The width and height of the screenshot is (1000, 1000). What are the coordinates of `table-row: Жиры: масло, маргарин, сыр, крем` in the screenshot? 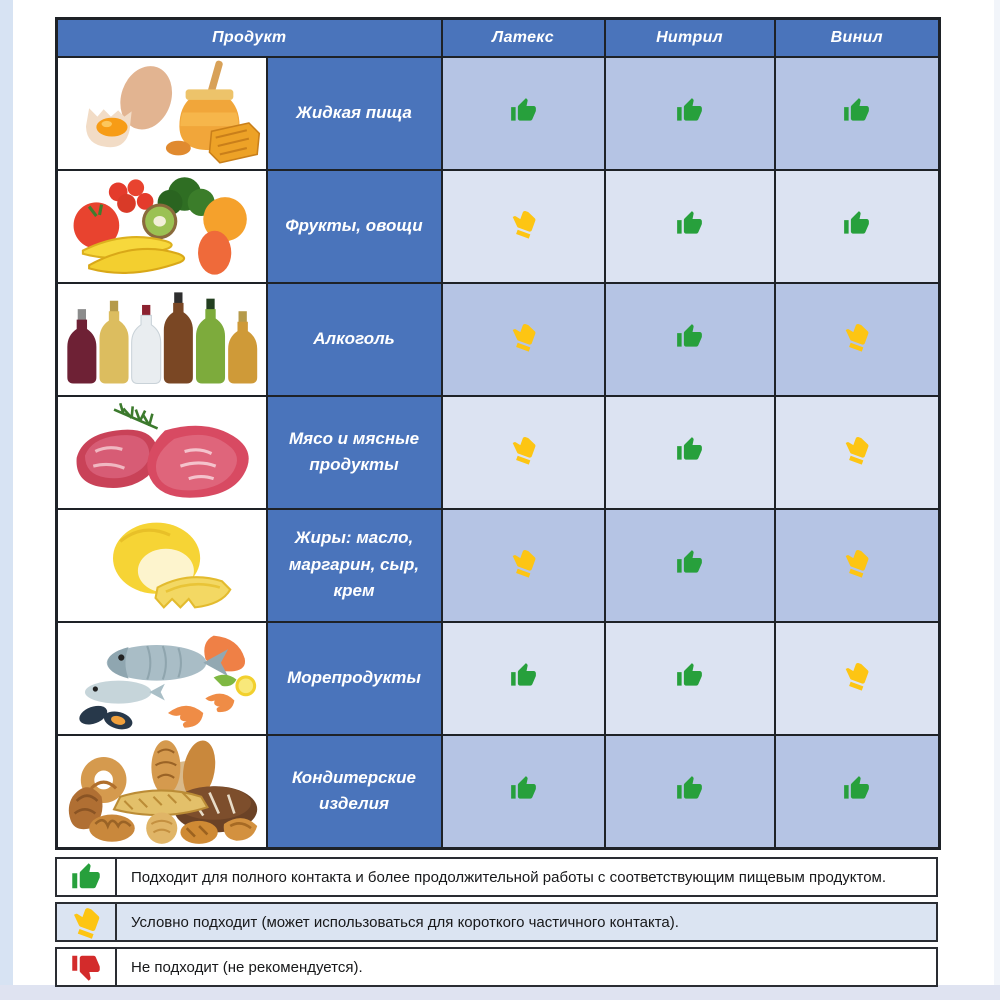 It's located at (498, 565).